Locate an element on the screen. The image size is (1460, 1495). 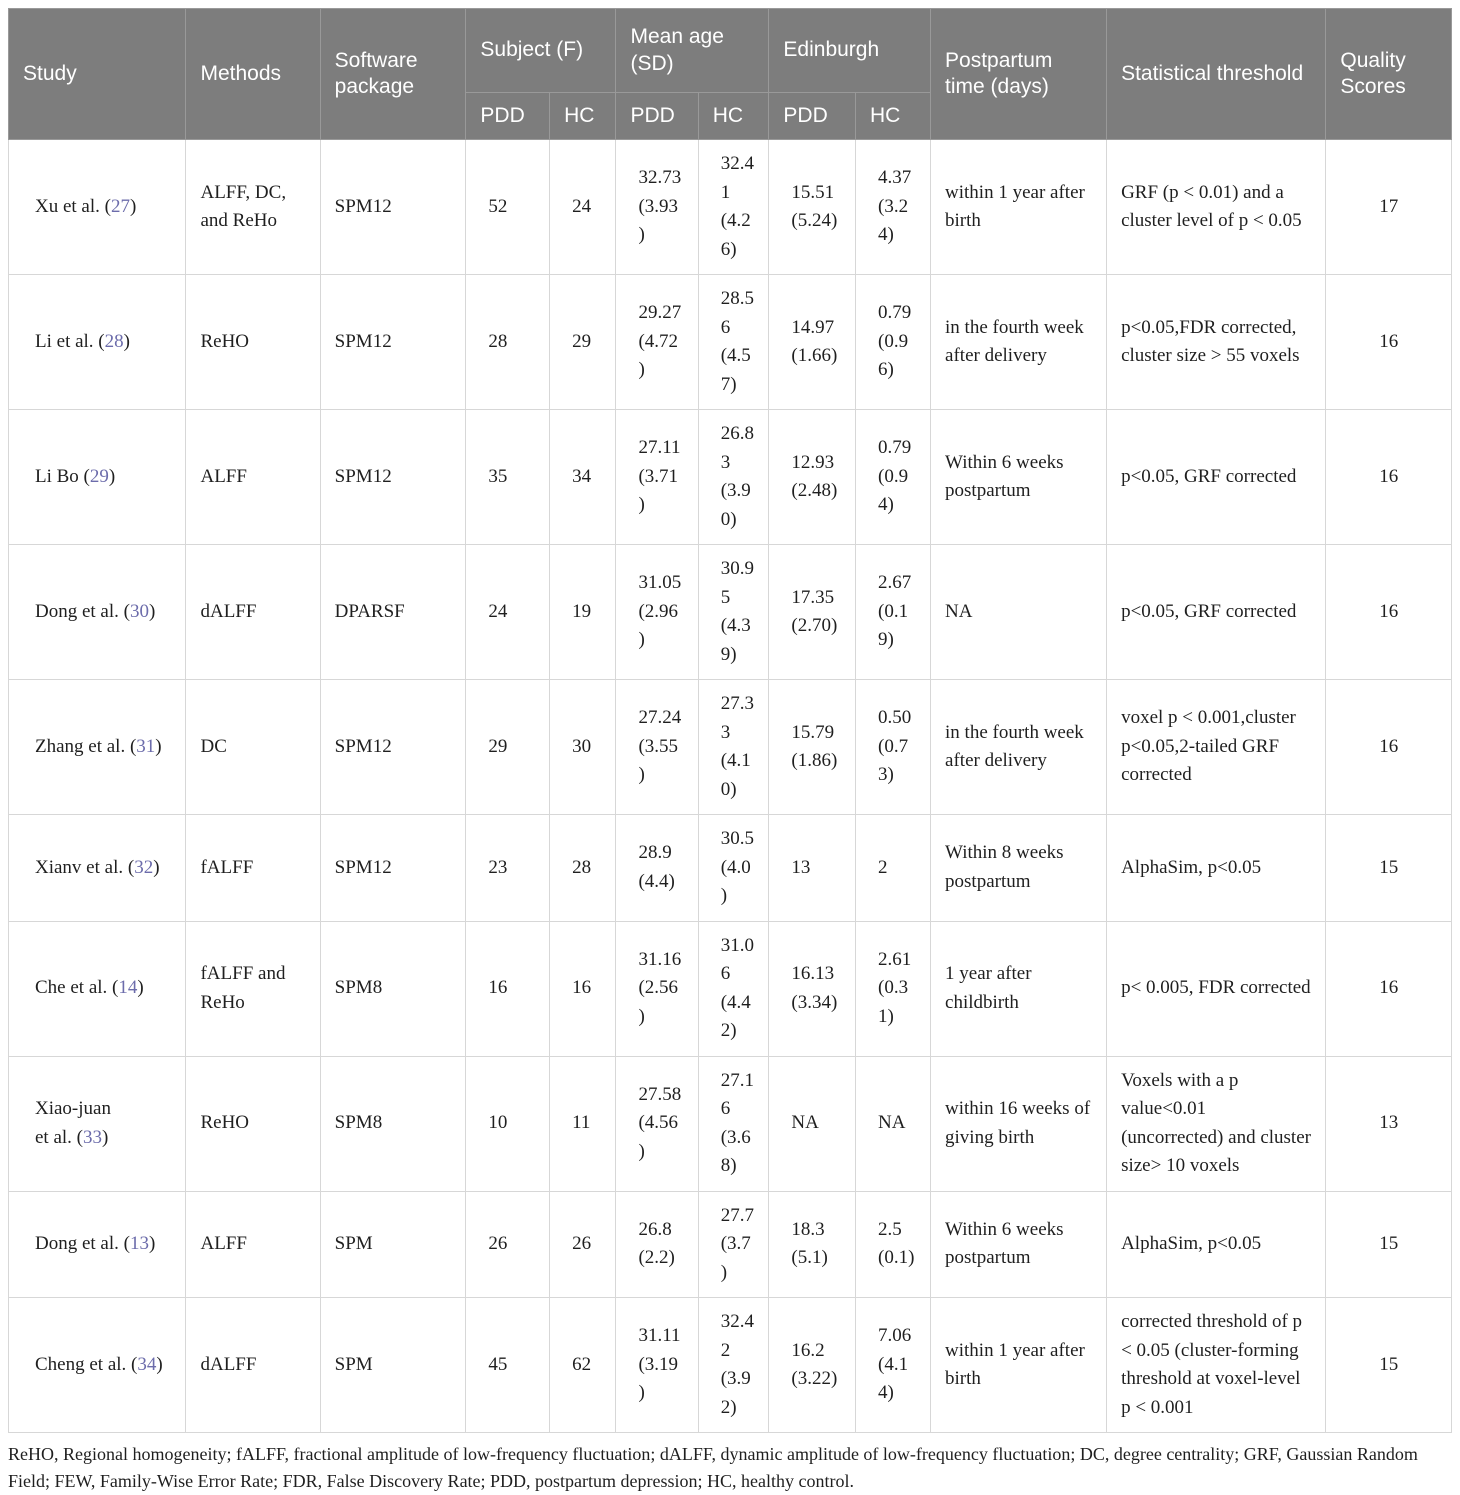
subject-hc-cell: 19 is located at coordinates (583, 612).